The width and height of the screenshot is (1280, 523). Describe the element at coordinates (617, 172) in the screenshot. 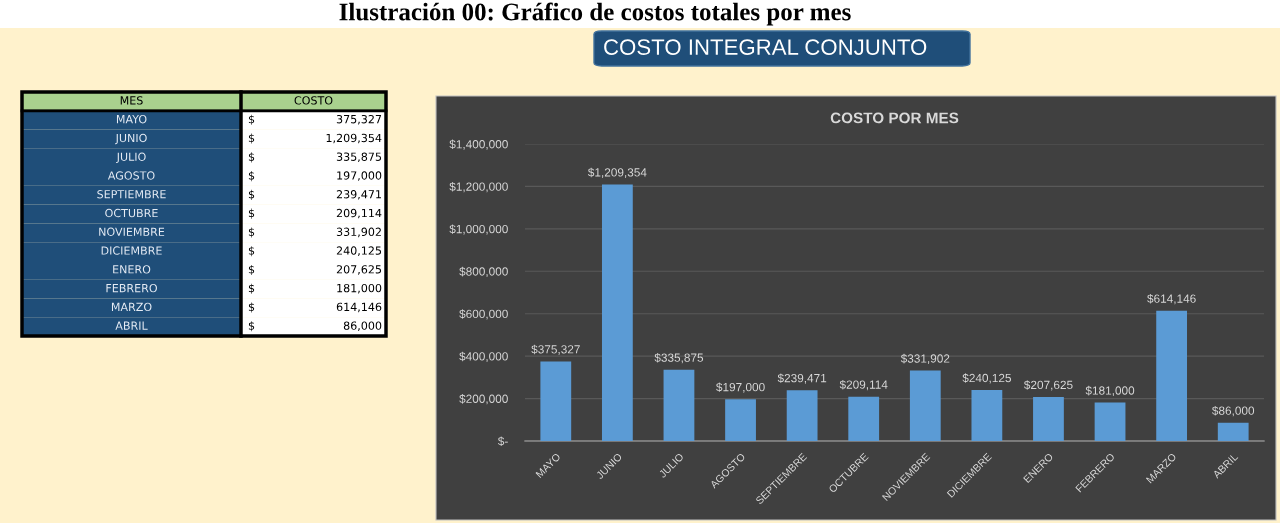

I see `data-label: $1,209,354` at that location.